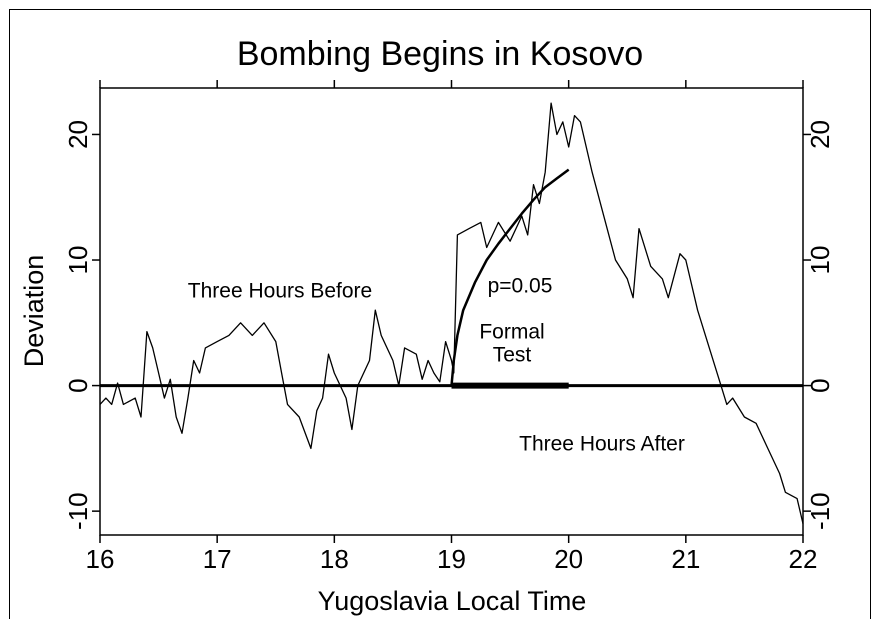 The width and height of the screenshot is (880, 619). I want to click on annotation: Test, so click(512, 355).